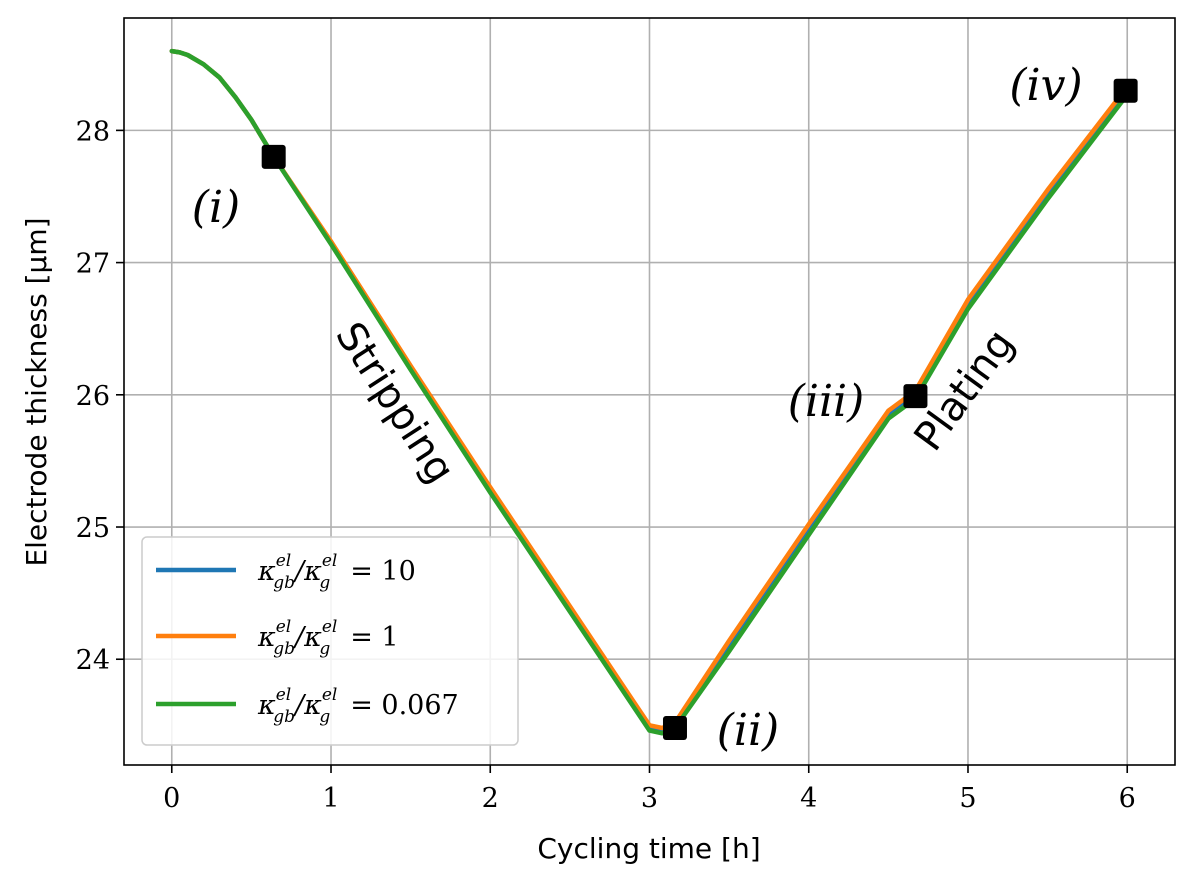 The width and height of the screenshot is (1196, 887). What do you see at coordinates (171, 798) in the screenshot?
I see `x-tick-label: 0` at bounding box center [171, 798].